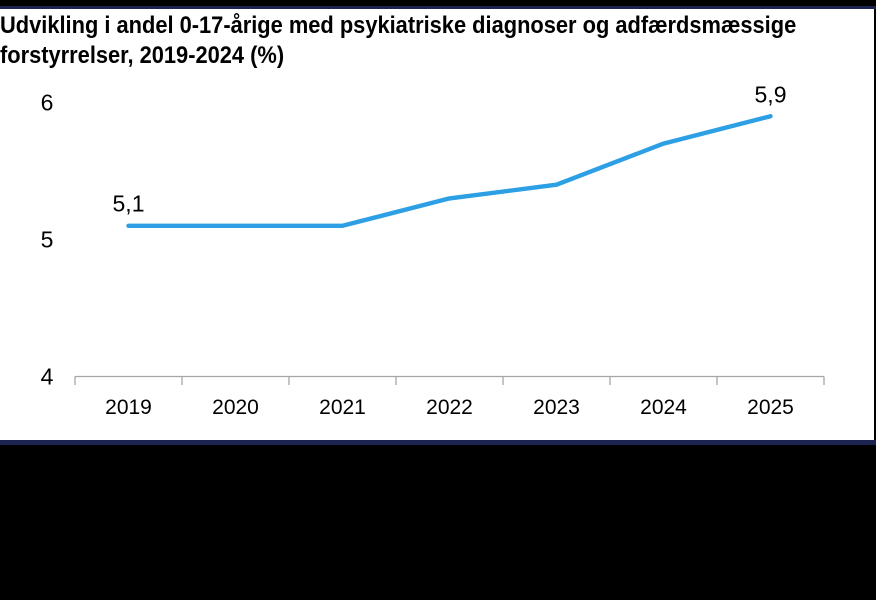  I want to click on y-axis-label: 4, so click(47, 376).